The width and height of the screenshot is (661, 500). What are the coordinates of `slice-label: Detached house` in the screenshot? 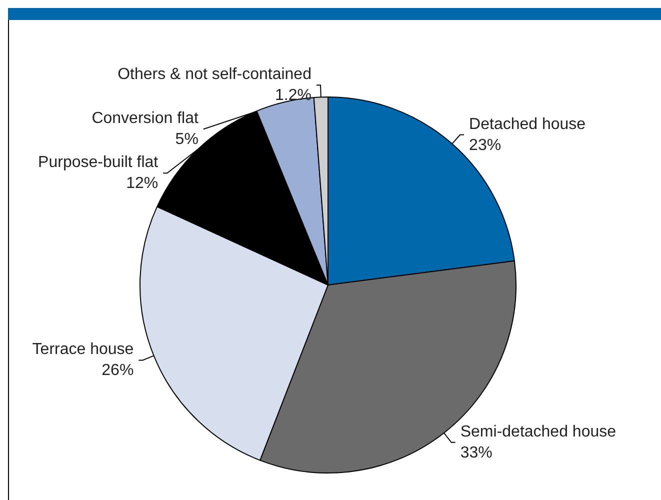 It's located at (527, 124).